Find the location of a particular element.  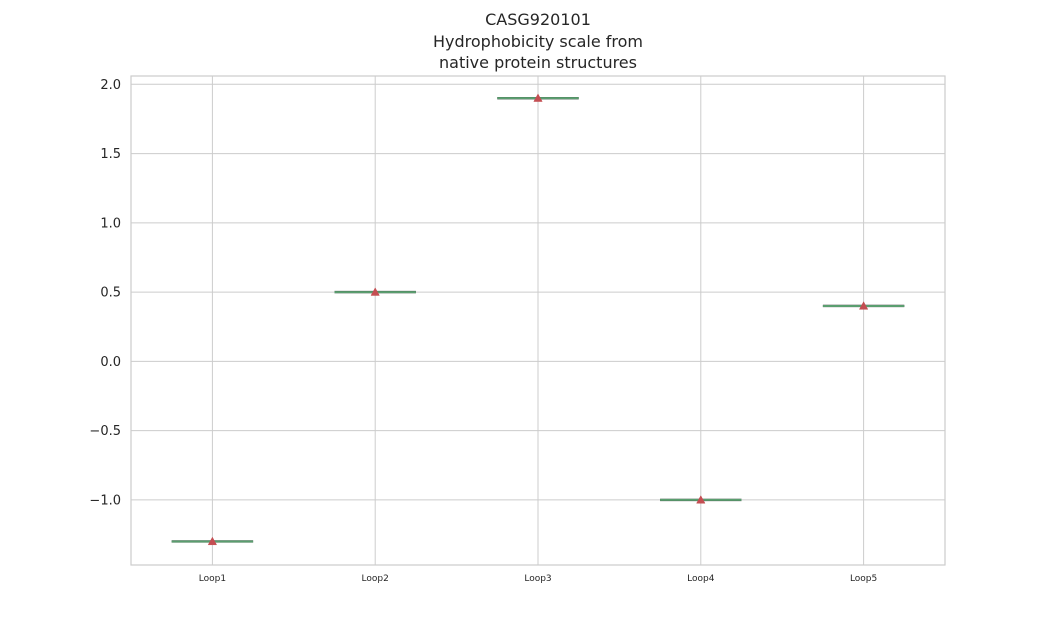

x-tick-label: Loop3 is located at coordinates (537, 579).